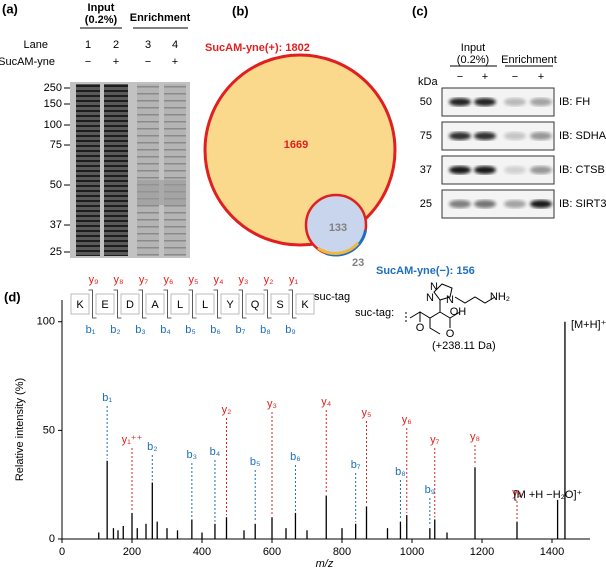 The width and height of the screenshot is (606, 579). What do you see at coordinates (517, 493) in the screenshot?
I see `peak-label: y₉` at bounding box center [517, 493].